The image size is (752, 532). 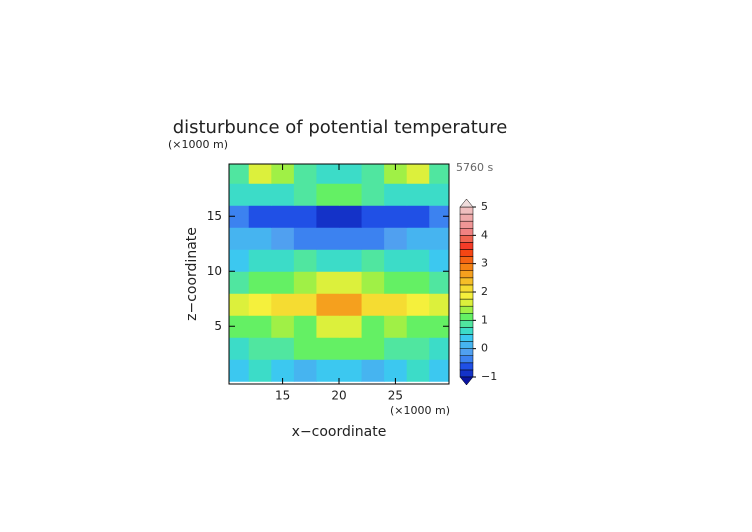 I want to click on colorbar-tick-label: 1, so click(x=484, y=319).